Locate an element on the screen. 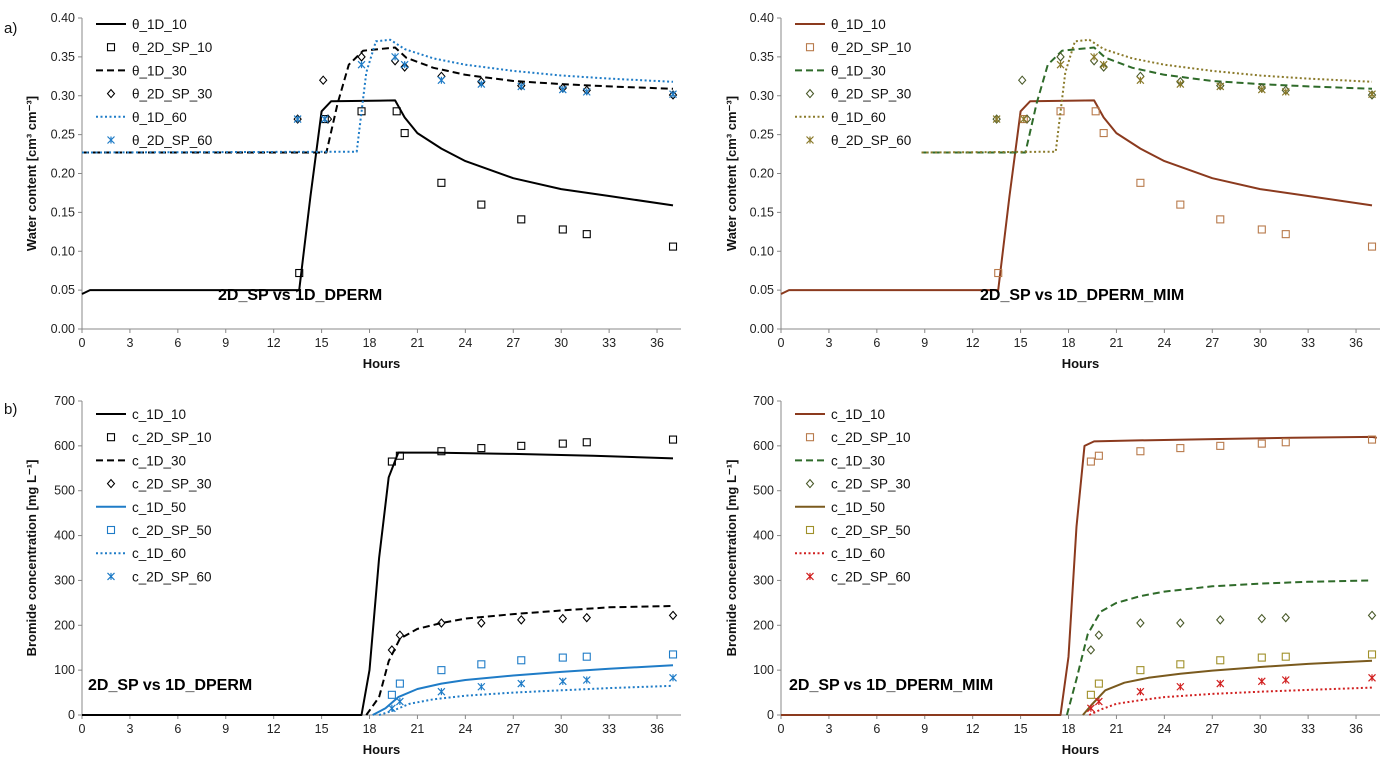 This screenshot has height=764, width=1393. legend-label: c_1D_60 is located at coordinates (858, 553).